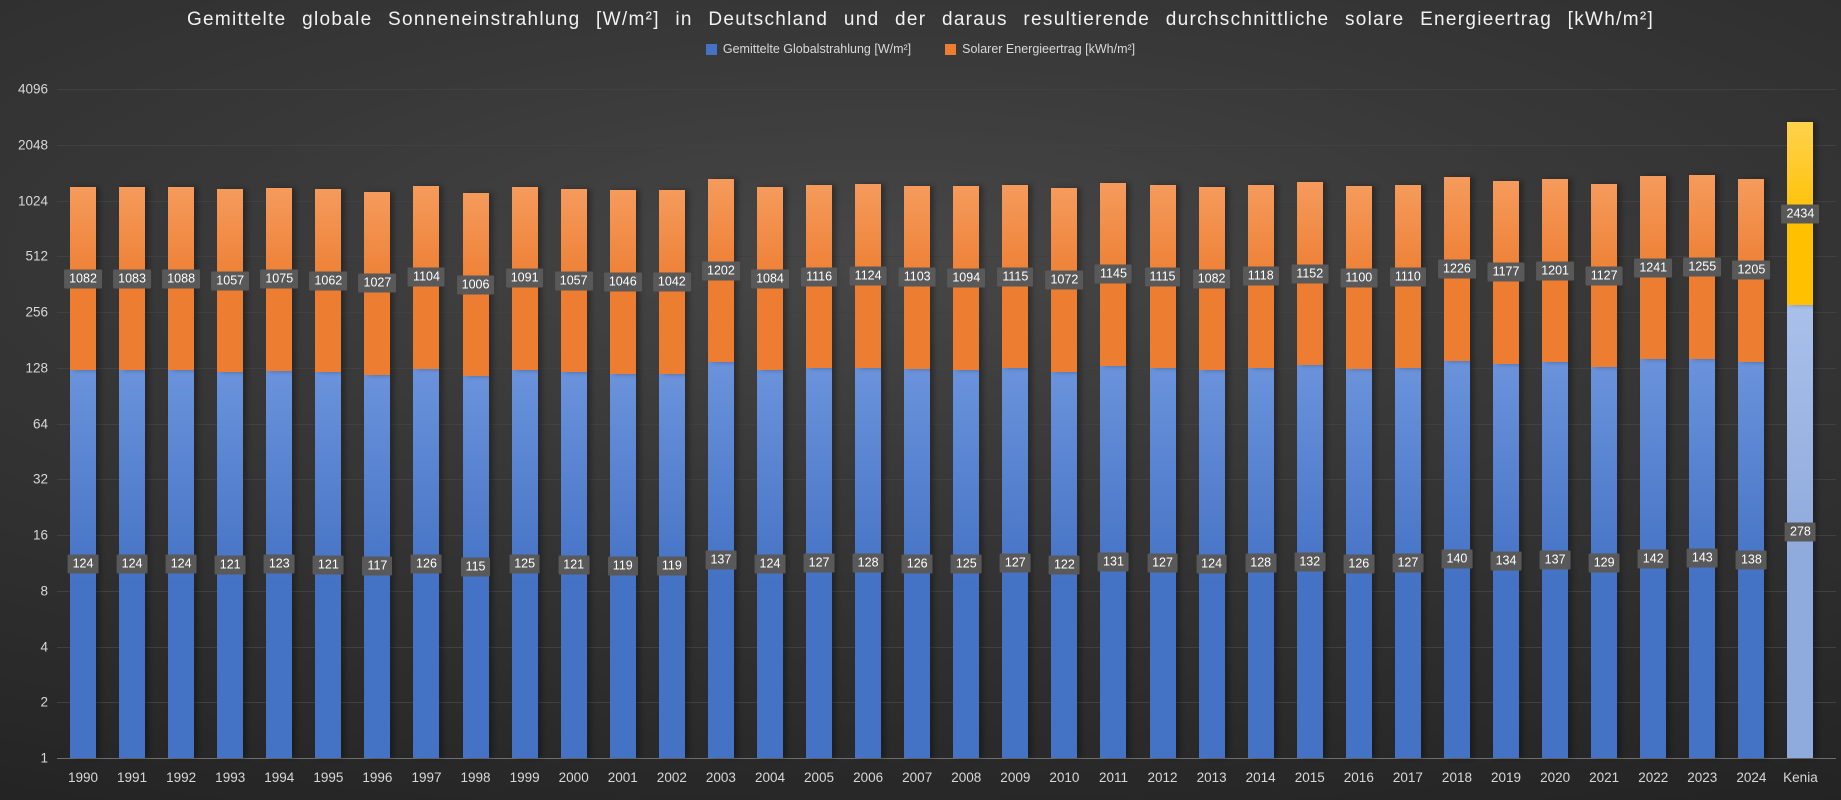 This screenshot has height=800, width=1841. I want to click on x-tick-label: 2008, so click(966, 777).